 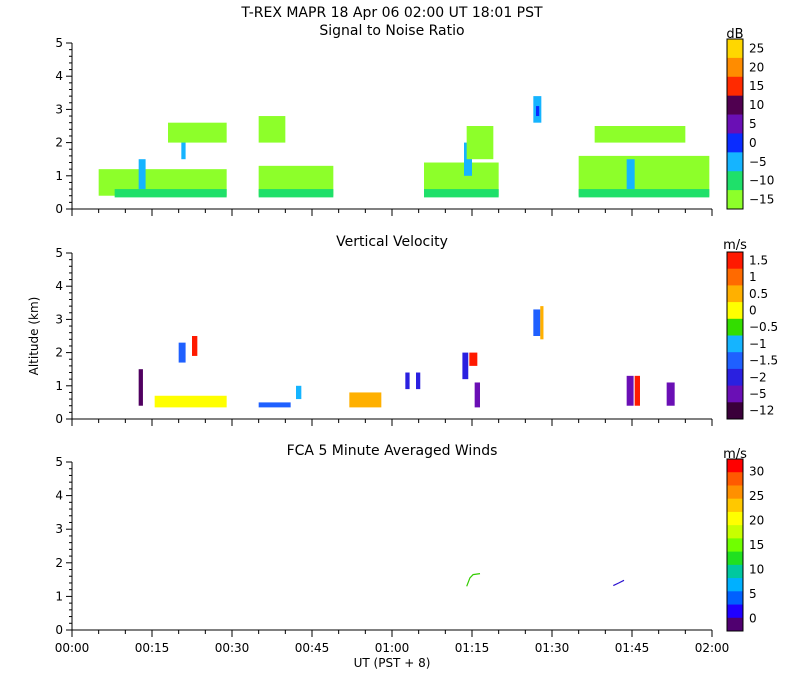 What do you see at coordinates (758, 294) in the screenshot?
I see `colorbar-label: 0.5` at bounding box center [758, 294].